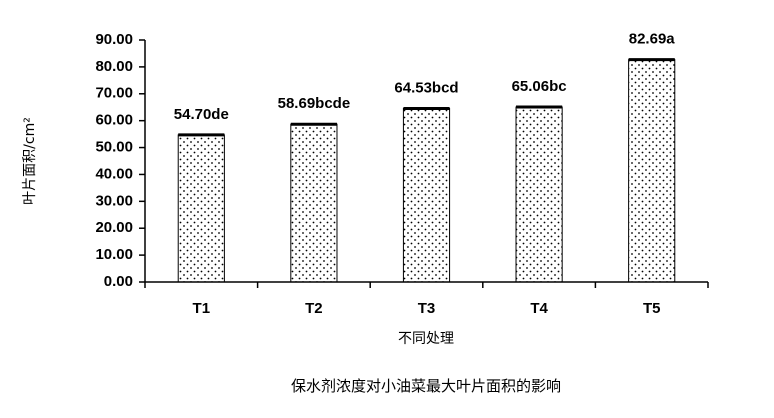 This screenshot has height=418, width=774. What do you see at coordinates (114, 254) in the screenshot?
I see `y-tick-label: 10.00` at bounding box center [114, 254].